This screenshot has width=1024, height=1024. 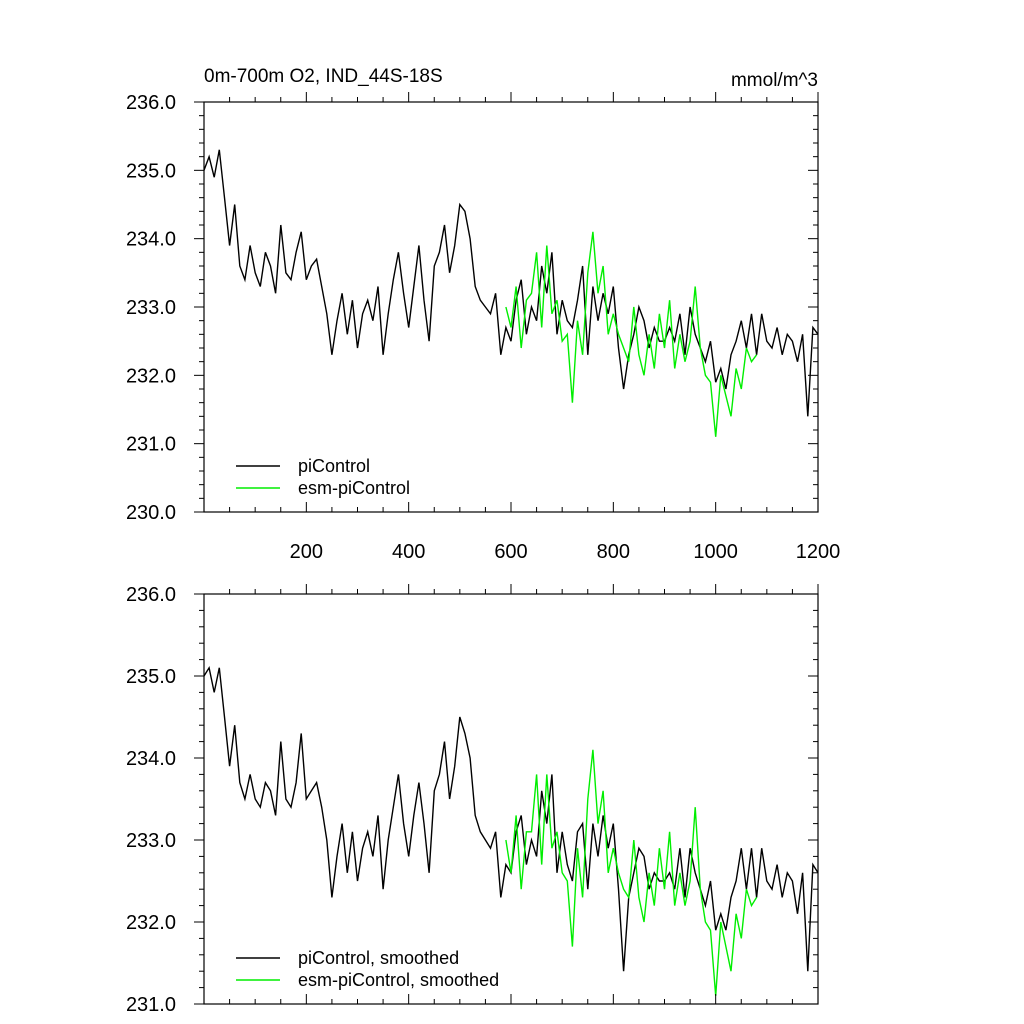 What do you see at coordinates (715, 552) in the screenshot?
I see `x-tick-label: 1000` at bounding box center [715, 552].